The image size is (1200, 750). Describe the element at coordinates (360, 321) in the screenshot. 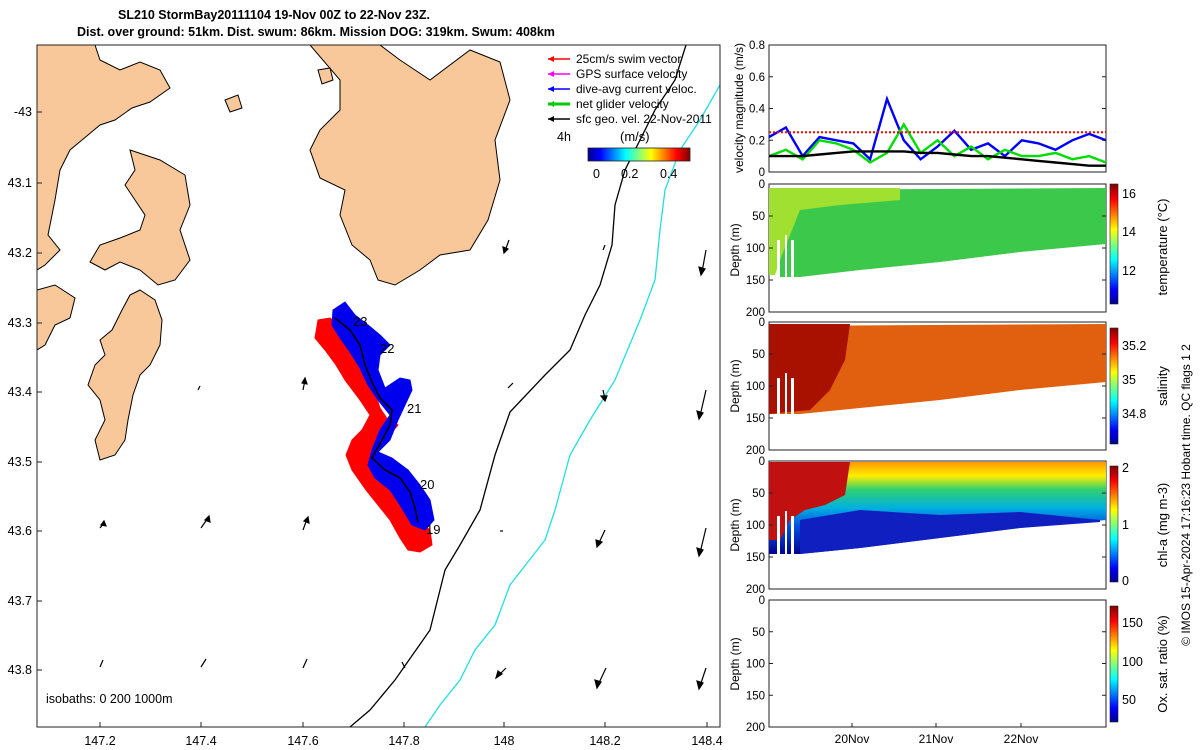

I see `day-label: 23` at that location.